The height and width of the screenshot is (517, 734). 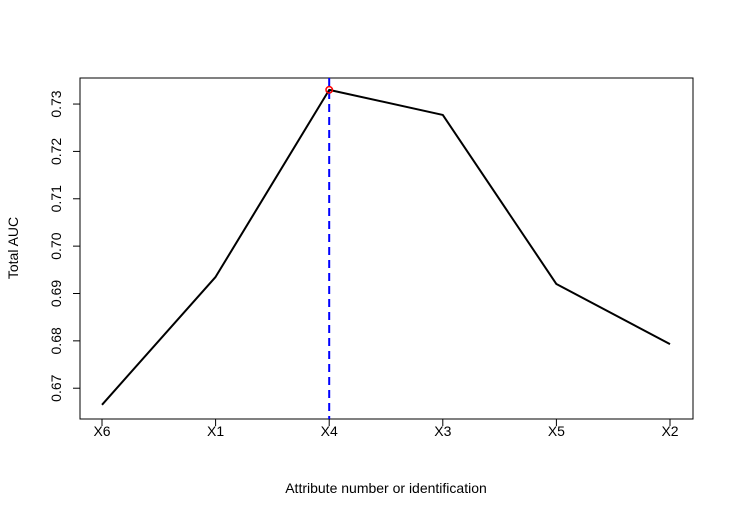 What do you see at coordinates (56, 293) in the screenshot?
I see `y-tick-label: 0.69` at bounding box center [56, 293].